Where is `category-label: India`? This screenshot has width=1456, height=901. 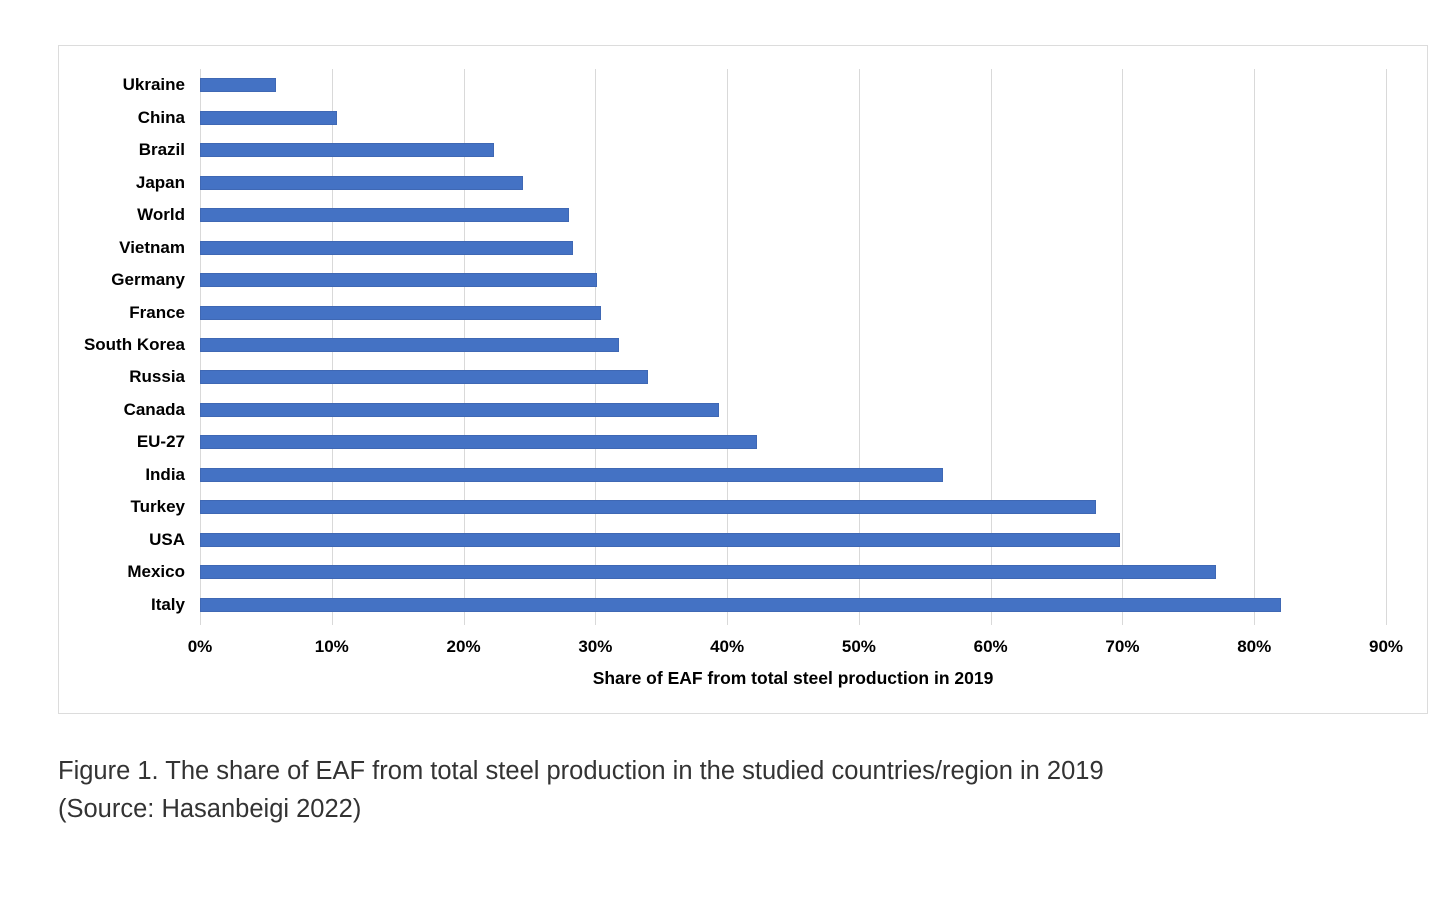
category-label: India is located at coordinates (165, 474).